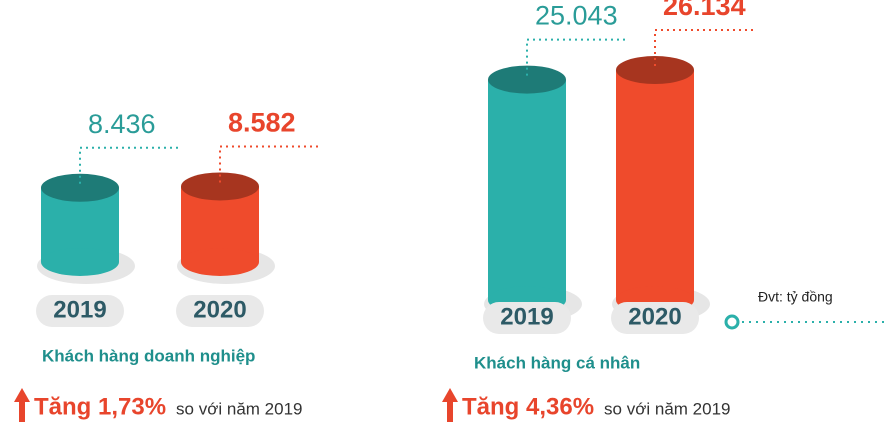  What do you see at coordinates (528, 406) in the screenshot?
I see `annotation: Tăng 4,36%` at bounding box center [528, 406].